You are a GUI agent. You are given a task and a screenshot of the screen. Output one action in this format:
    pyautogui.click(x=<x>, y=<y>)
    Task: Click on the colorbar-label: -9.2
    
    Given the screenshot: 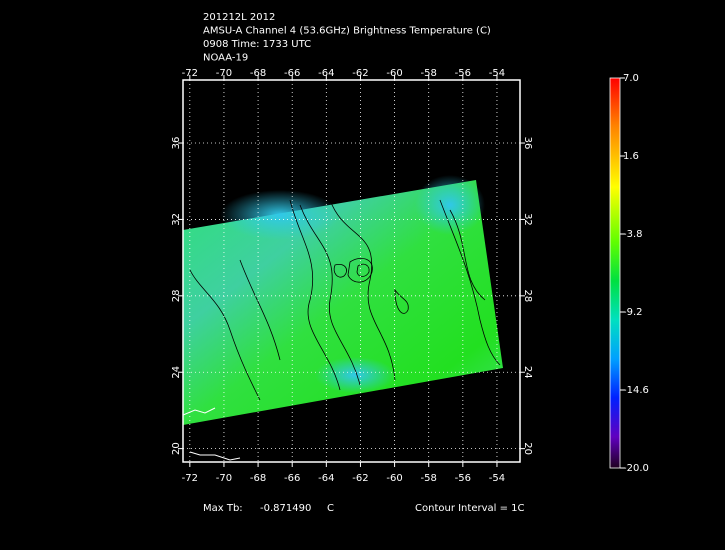 What is the action you would take?
    pyautogui.click(x=633, y=312)
    